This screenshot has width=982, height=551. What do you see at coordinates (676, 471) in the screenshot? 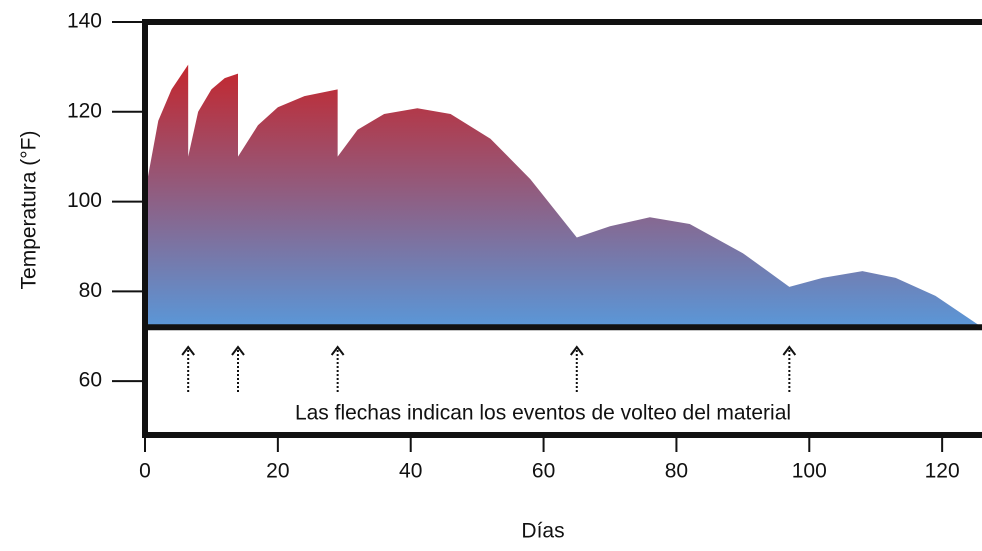
I see `x-tick-label: 80` at bounding box center [676, 471].